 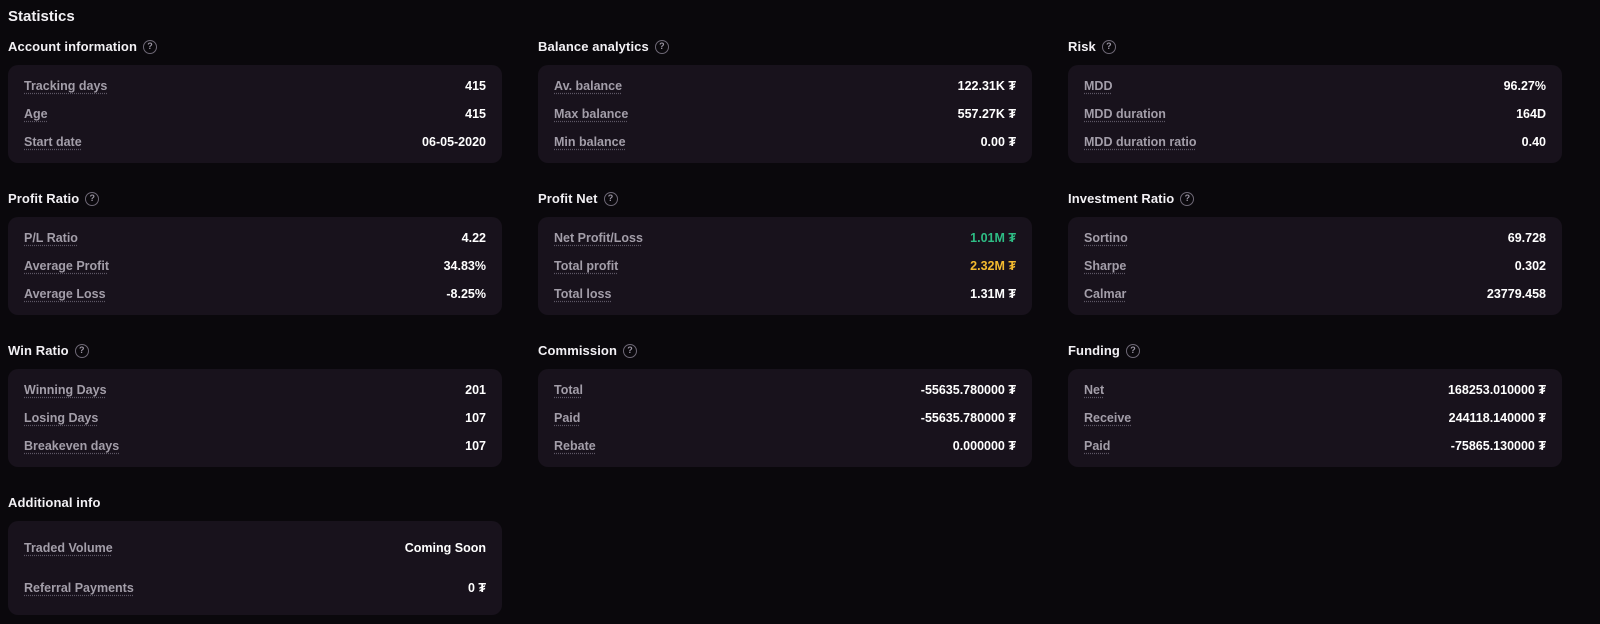 I want to click on section-title: Balance analytics, so click(x=593, y=46).